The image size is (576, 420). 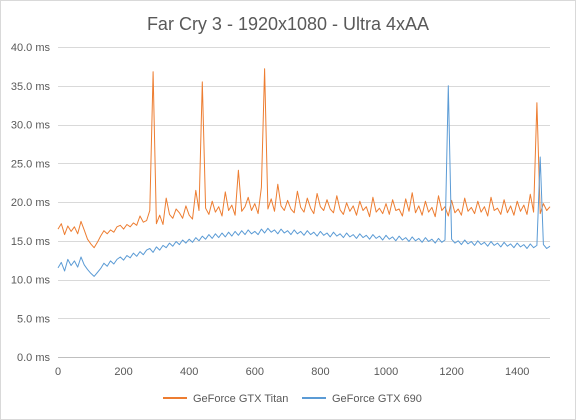 What do you see at coordinates (292, 399) in the screenshot?
I see `legend: GeForce GTX Titan GeForce GTX 690` at bounding box center [292, 399].